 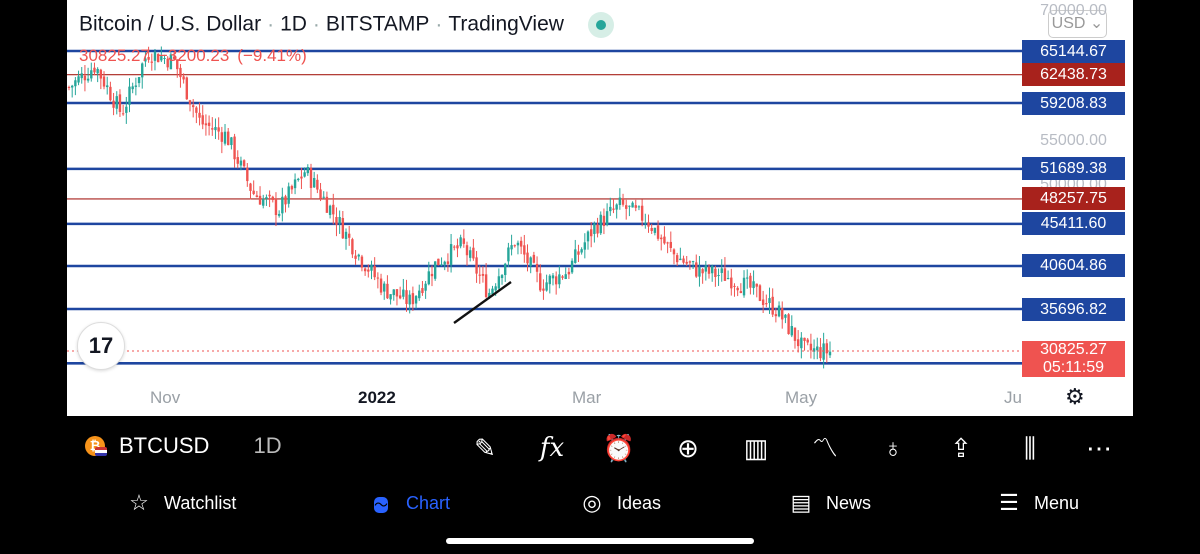 What do you see at coordinates (485, 448) in the screenshot?
I see `brush-icon: ✎` at bounding box center [485, 448].